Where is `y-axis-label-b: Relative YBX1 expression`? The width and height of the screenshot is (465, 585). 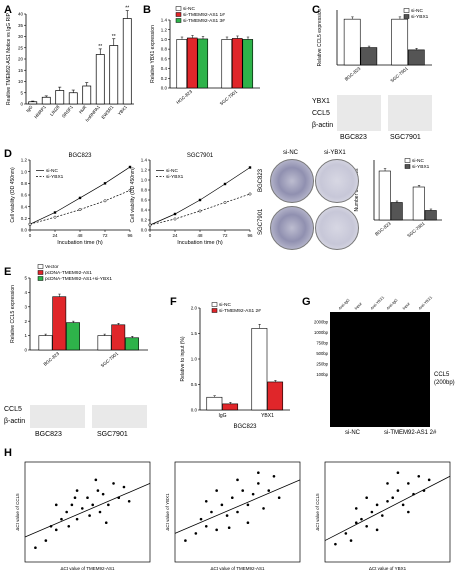
y-axis-label-b: Relative YBX1 expression is located at coordinates (153, 54).